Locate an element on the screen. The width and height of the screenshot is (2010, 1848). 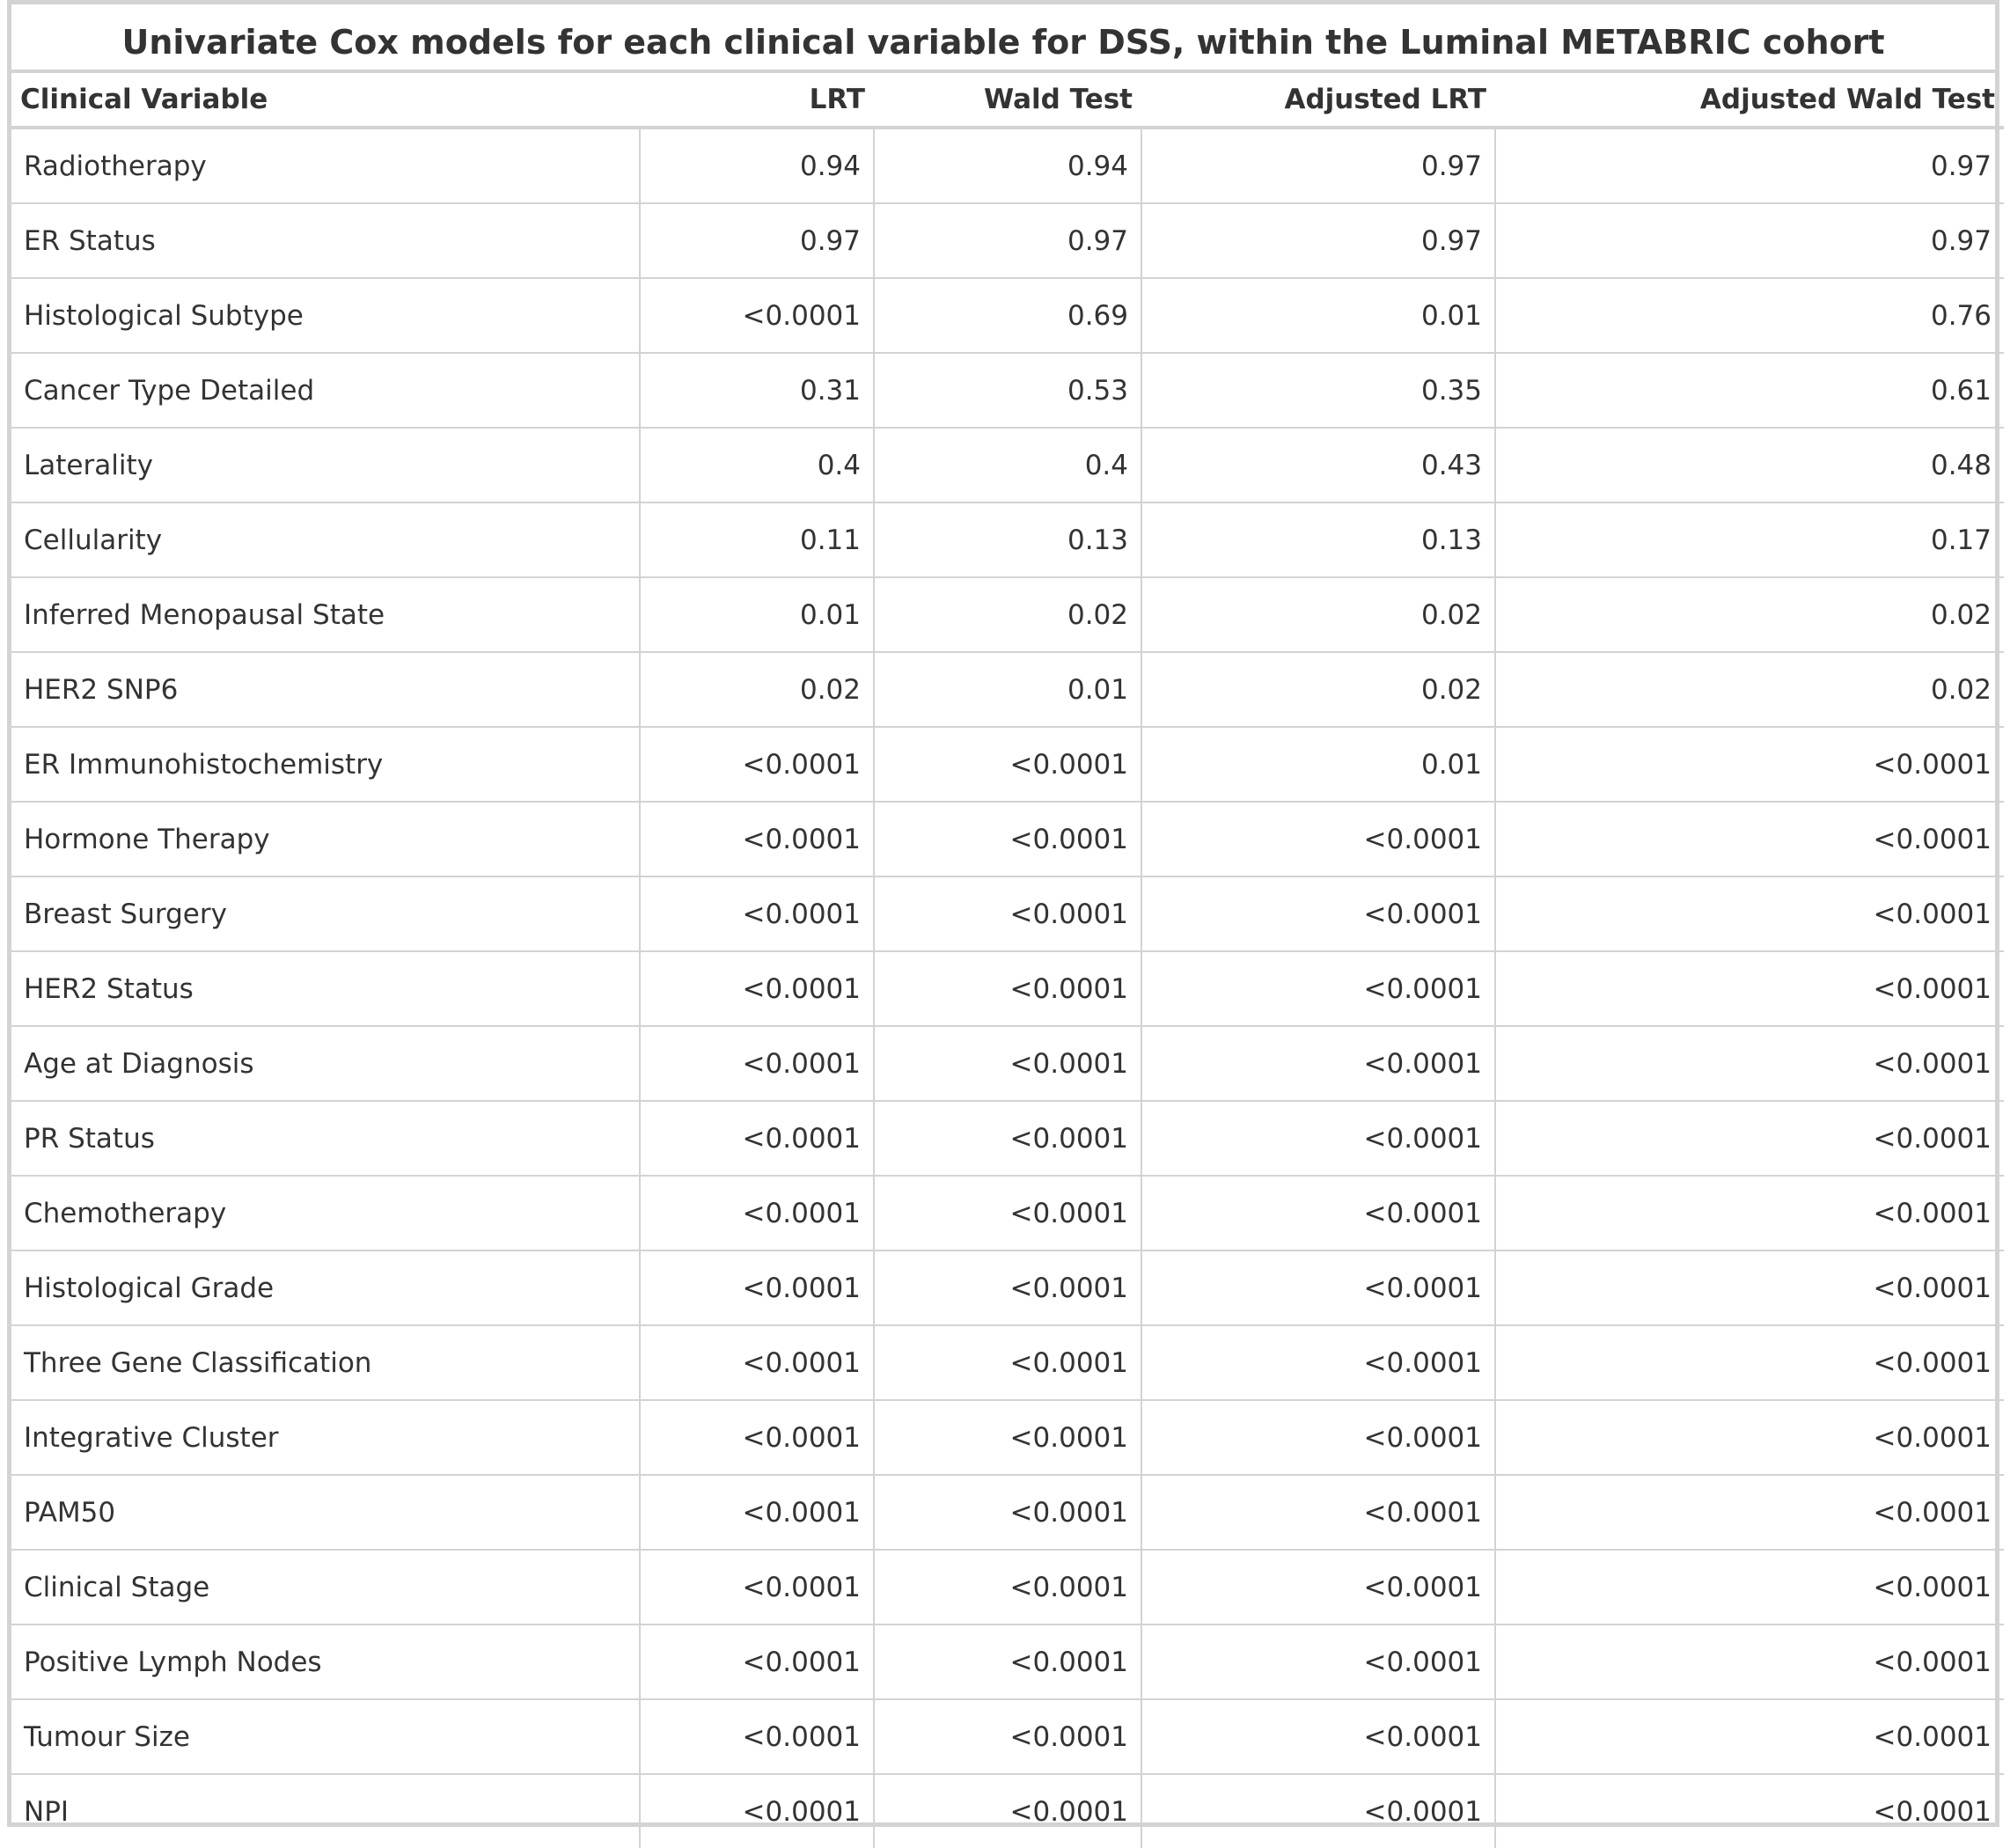
adjusted-wald-test-cell: 0.17 is located at coordinates (1749, 540).